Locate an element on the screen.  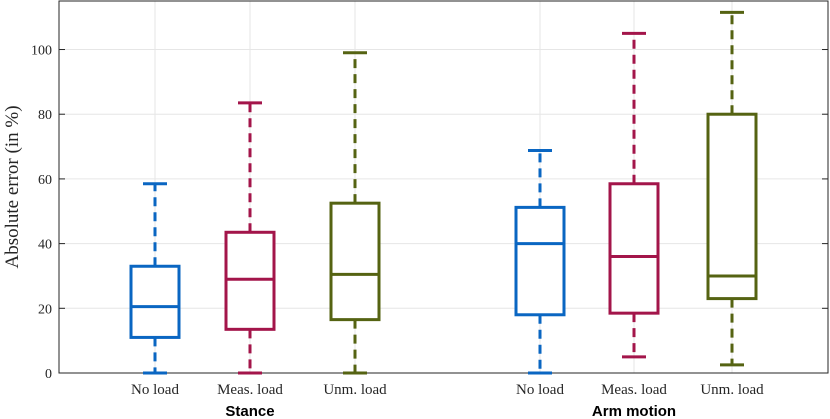
y-axis-title: Absolute error (in %) is located at coordinates (12, 186).